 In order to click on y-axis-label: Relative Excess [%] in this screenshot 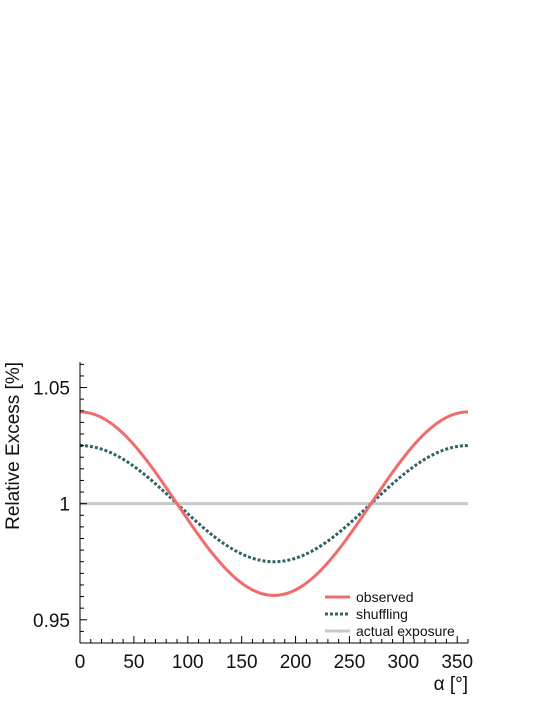, I will do `click(13, 446)`.